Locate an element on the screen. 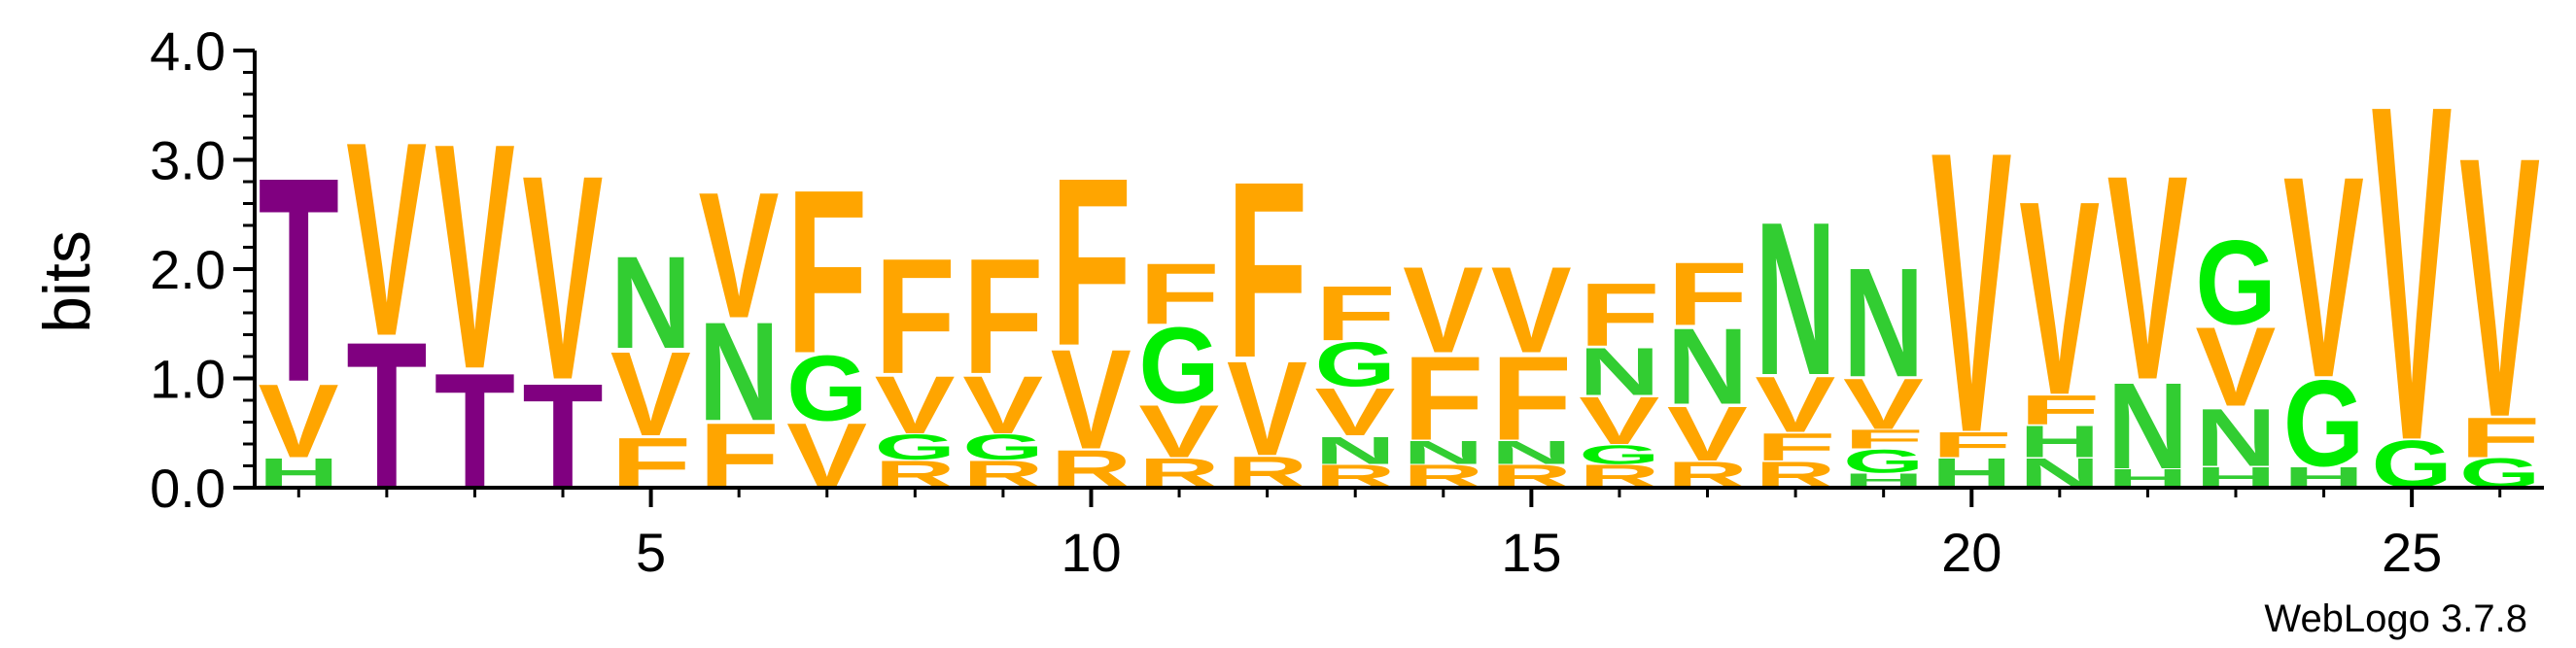 This screenshot has width=2576, height=648. y-tick-label: 0.0 is located at coordinates (188, 488).